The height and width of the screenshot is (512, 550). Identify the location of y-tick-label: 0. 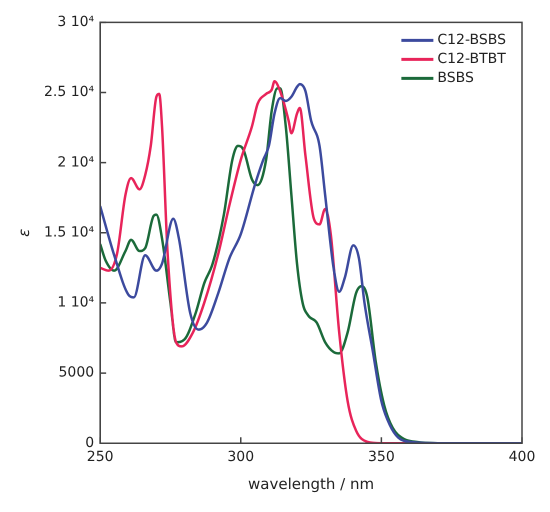
(89, 442).